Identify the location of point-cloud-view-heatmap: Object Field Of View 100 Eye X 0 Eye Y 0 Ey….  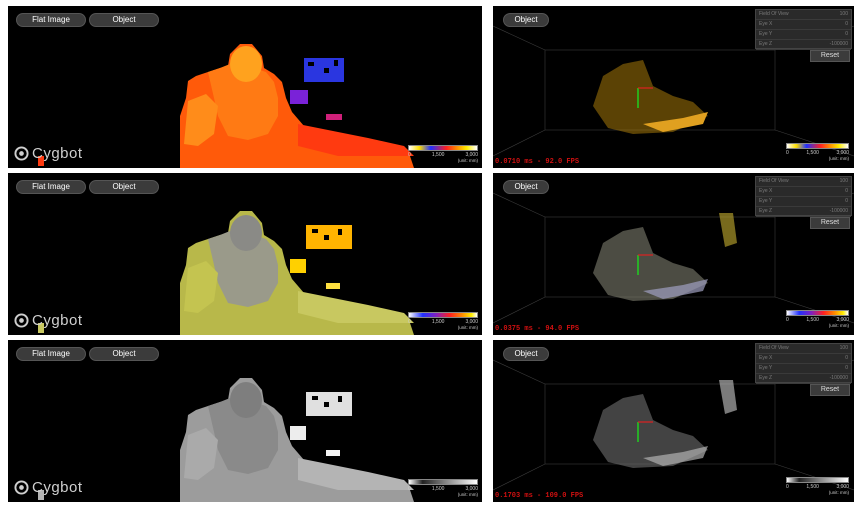
(673, 87).